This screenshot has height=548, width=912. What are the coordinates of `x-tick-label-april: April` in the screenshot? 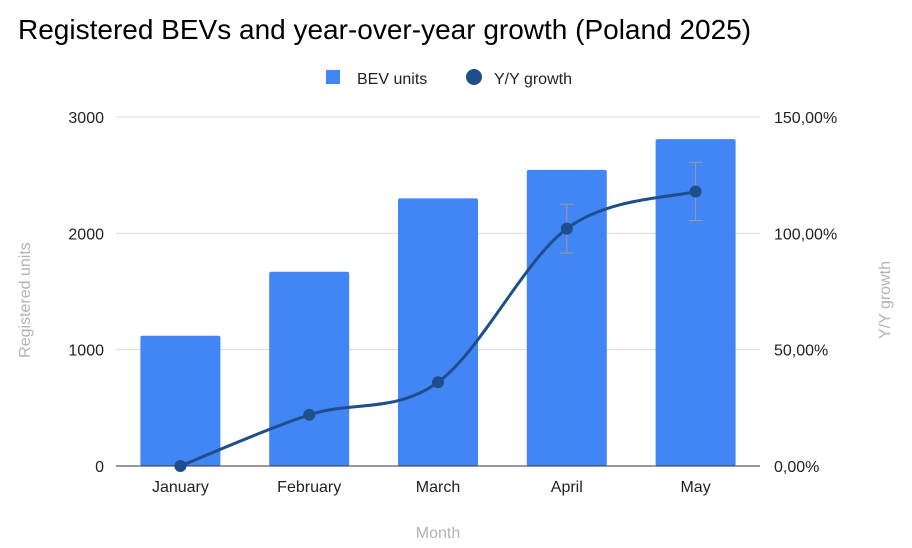 It's located at (567, 487).